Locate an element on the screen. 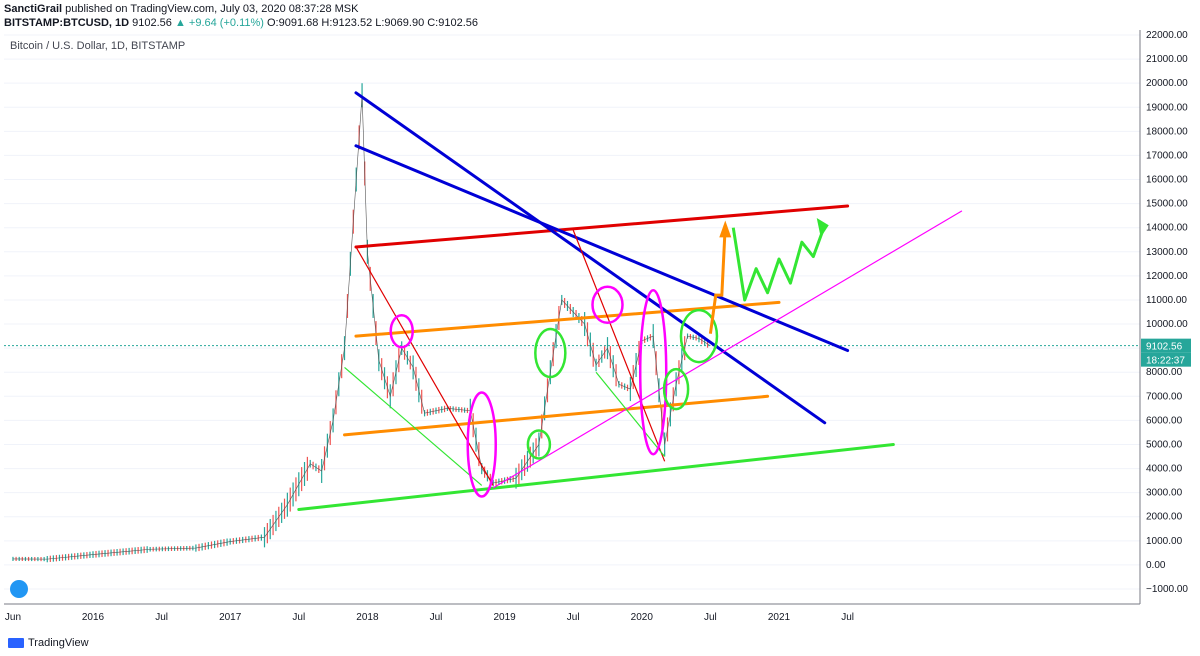 The image size is (1200, 656). y-tick-label: 4000.00 is located at coordinates (1164, 469).